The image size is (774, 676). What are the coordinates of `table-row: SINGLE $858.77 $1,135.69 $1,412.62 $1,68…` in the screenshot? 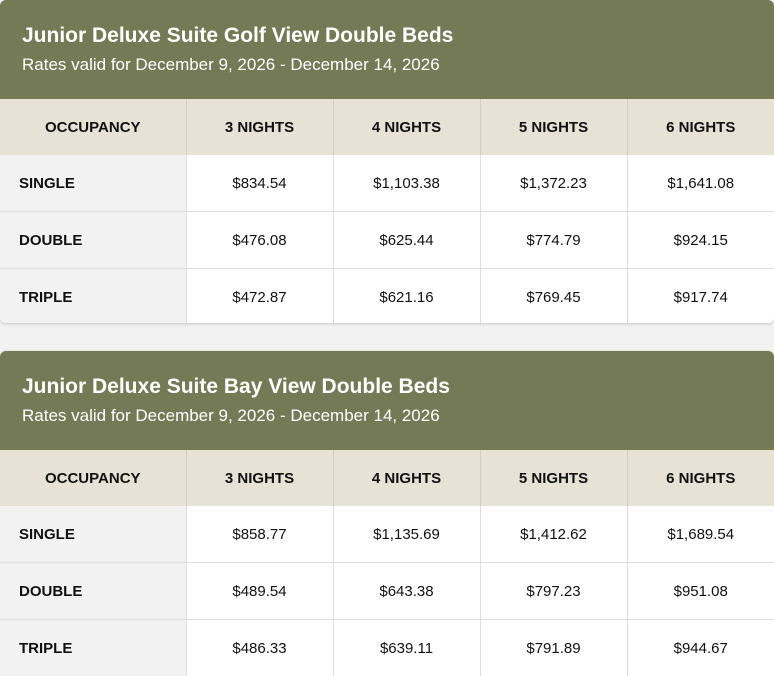 It's located at (387, 534).